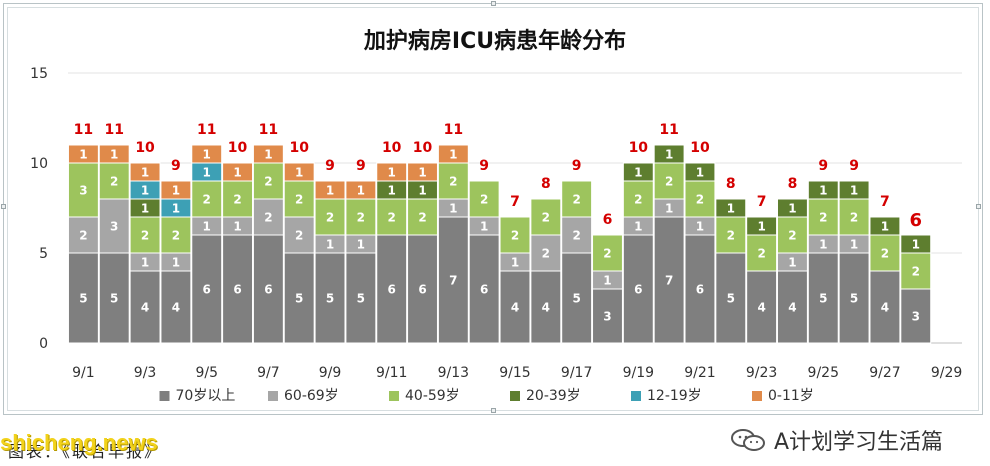  What do you see at coordinates (674, 396) in the screenshot?
I see `legend-label: 12-19岁` at bounding box center [674, 396].